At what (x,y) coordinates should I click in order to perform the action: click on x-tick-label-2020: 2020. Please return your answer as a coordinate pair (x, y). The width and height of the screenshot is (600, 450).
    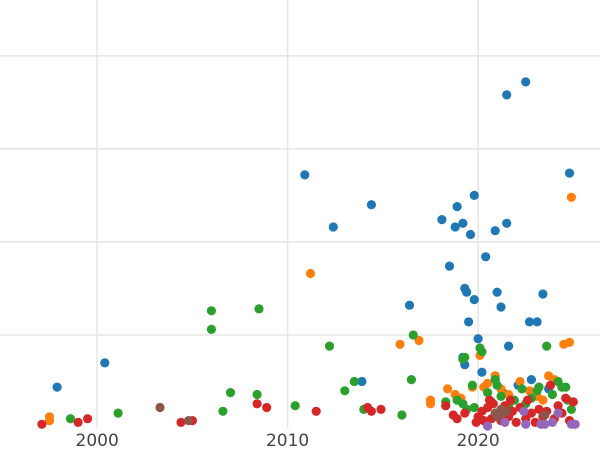
    Looking at the image, I should click on (477, 440).